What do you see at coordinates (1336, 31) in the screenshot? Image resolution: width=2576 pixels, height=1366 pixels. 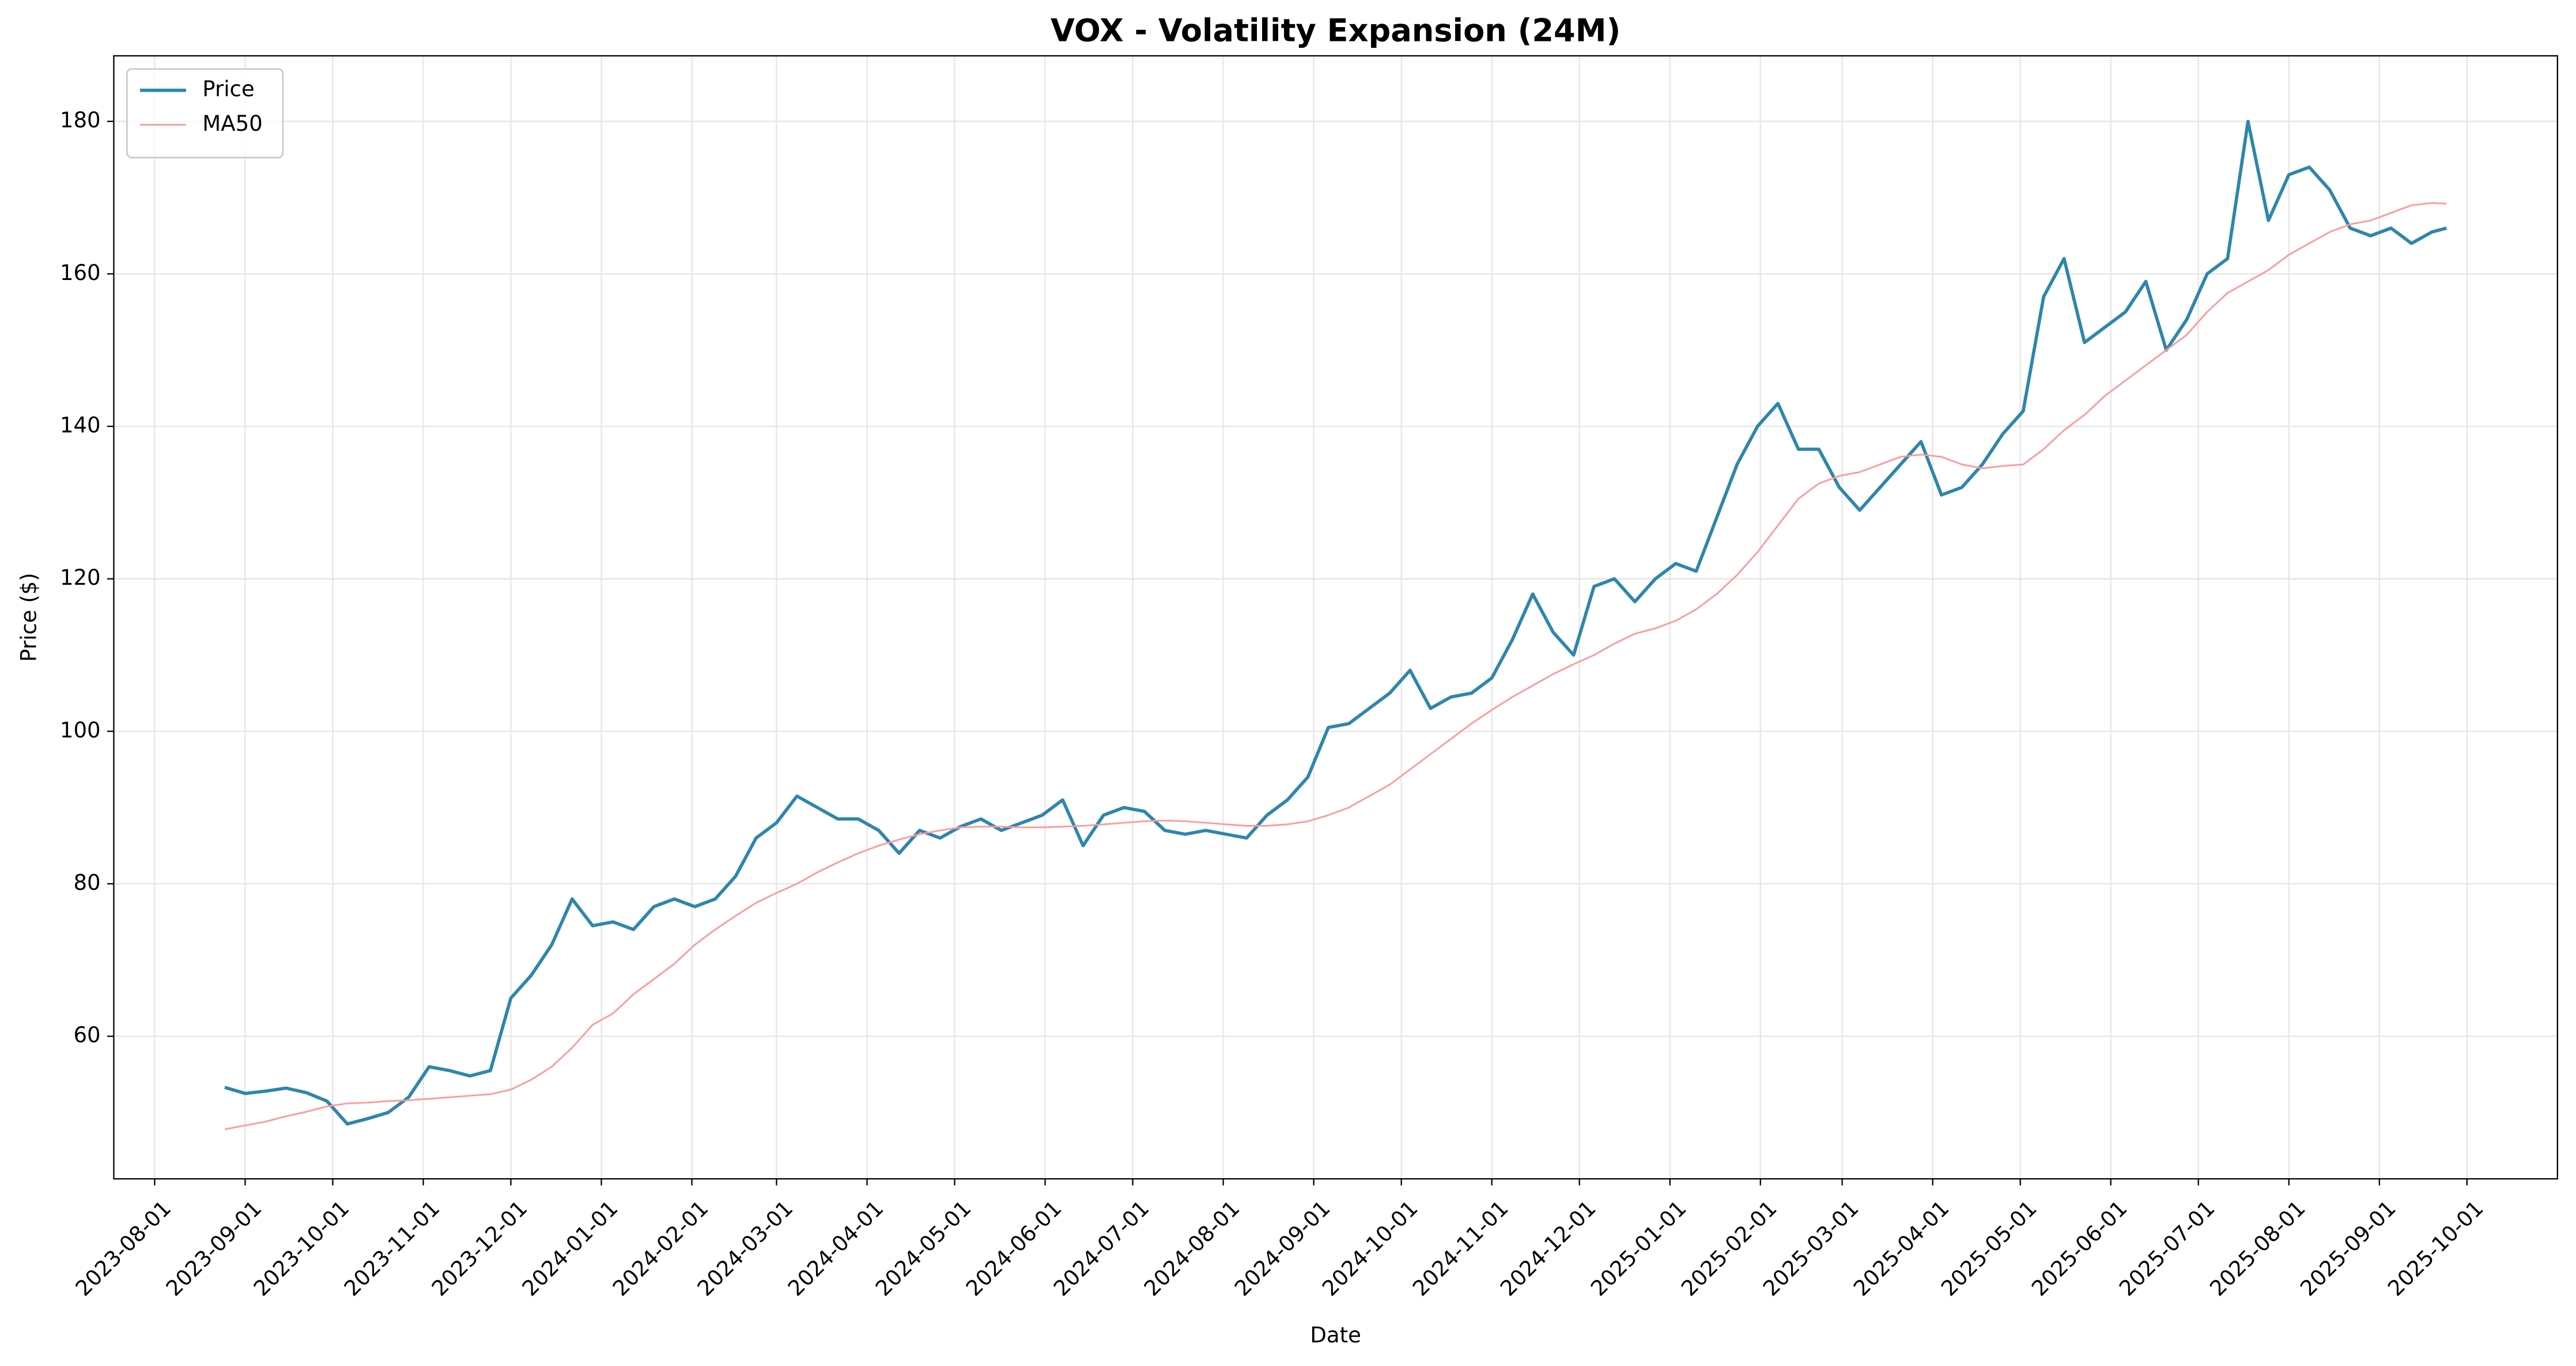 I see `chart-title: VOX - Volatility Expansion (24M)` at bounding box center [1336, 31].